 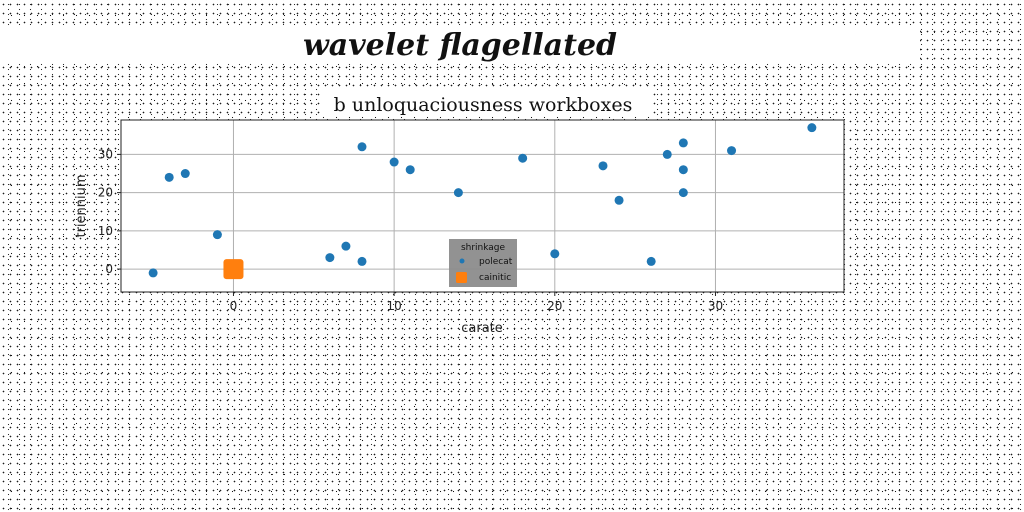 What do you see at coordinates (461, 277) in the screenshot?
I see `legend-marker-cainitic` at bounding box center [461, 277].